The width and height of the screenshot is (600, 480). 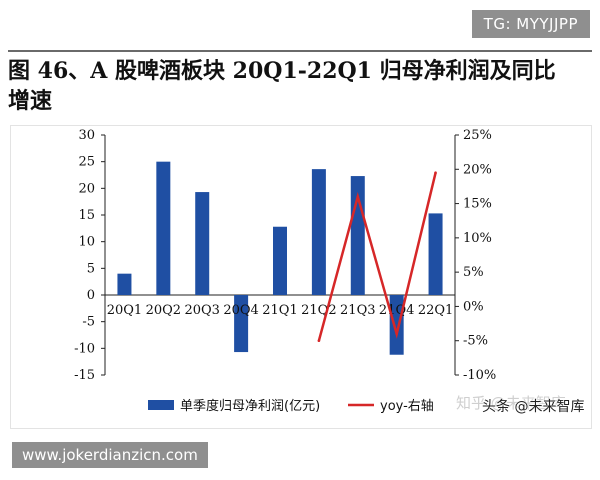 What do you see at coordinates (84, 348) in the screenshot?
I see `left-tick-label: -10` at bounding box center [84, 348].